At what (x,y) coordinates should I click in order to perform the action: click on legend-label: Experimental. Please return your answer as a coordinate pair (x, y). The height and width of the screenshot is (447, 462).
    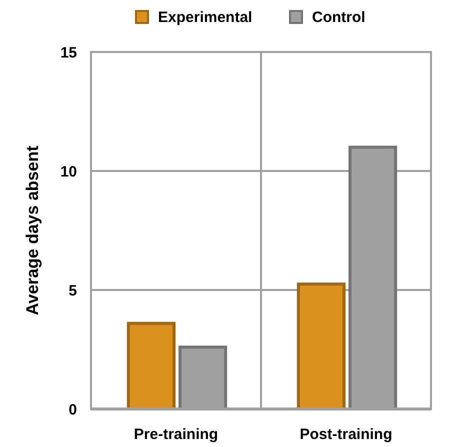
    Looking at the image, I should click on (205, 17).